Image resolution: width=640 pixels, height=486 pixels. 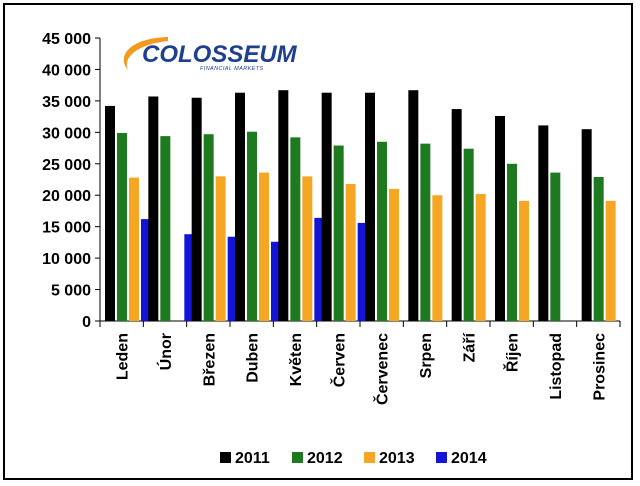 I want to click on colosseum-logo: COLOSSEUM FINANCIAL MARKETS, so click(x=210, y=54).